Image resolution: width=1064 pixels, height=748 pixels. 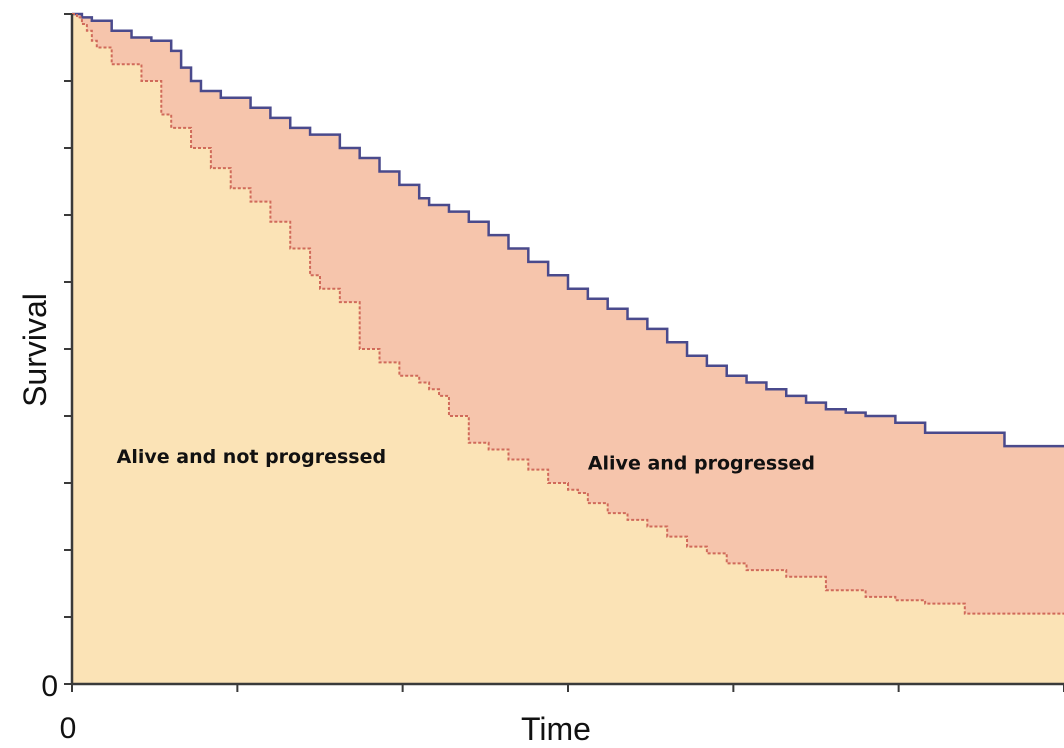 I want to click on annotation-alive-progressed: Alive and progressed, so click(x=701, y=464).